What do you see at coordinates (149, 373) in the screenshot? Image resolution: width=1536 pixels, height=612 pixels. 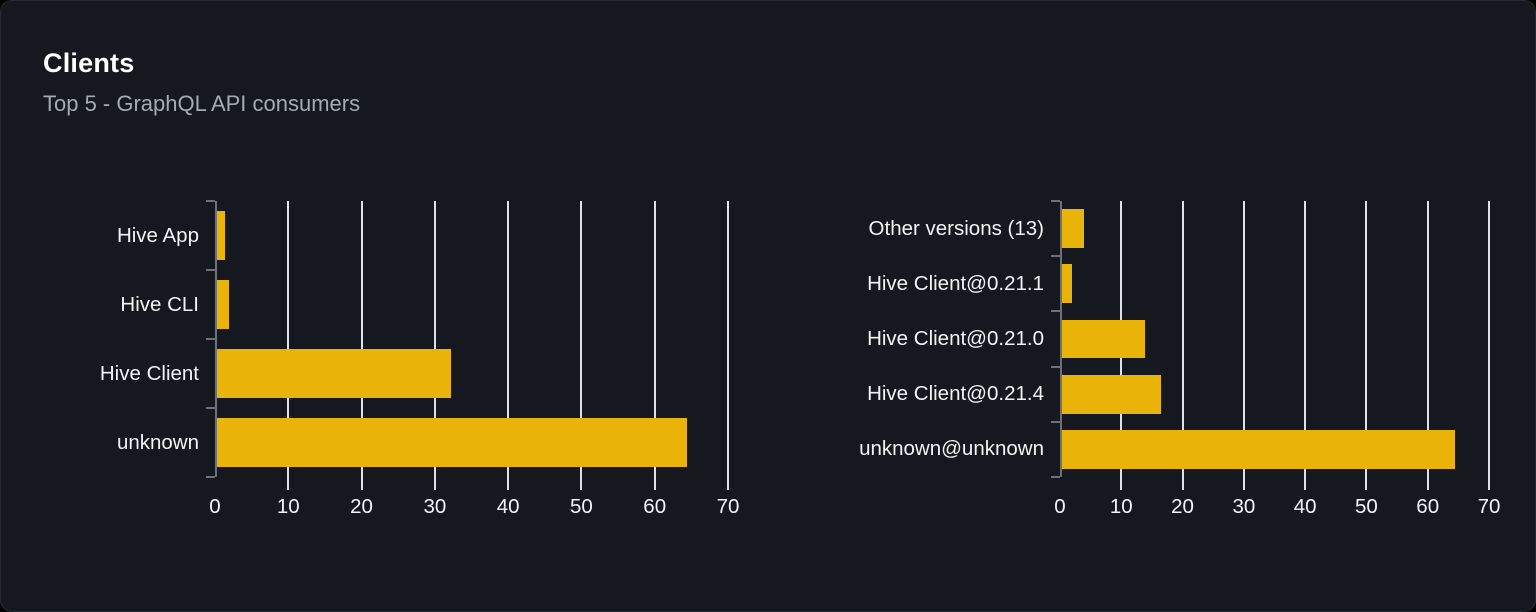 I see `category-label: Hive Client` at bounding box center [149, 373].